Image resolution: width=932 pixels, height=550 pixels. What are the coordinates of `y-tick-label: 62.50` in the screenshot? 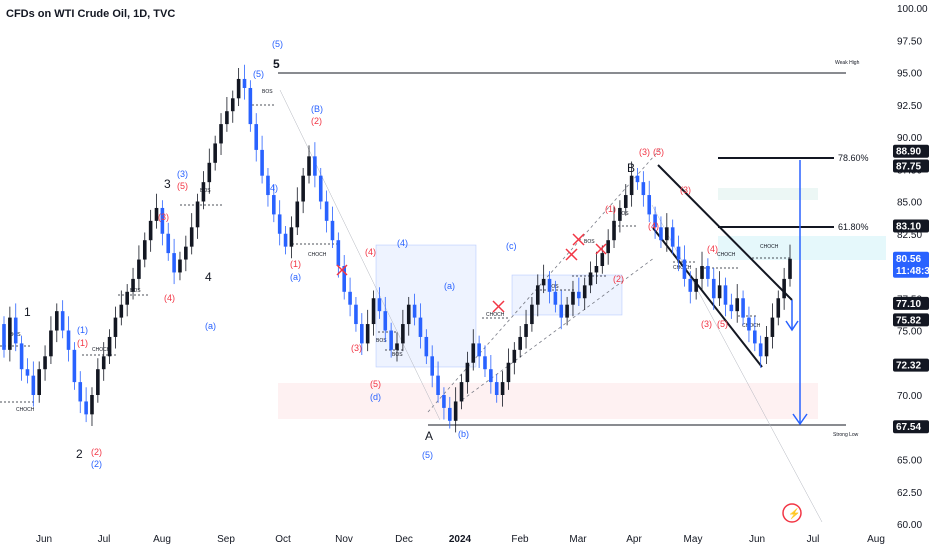 It's located at (909, 493).